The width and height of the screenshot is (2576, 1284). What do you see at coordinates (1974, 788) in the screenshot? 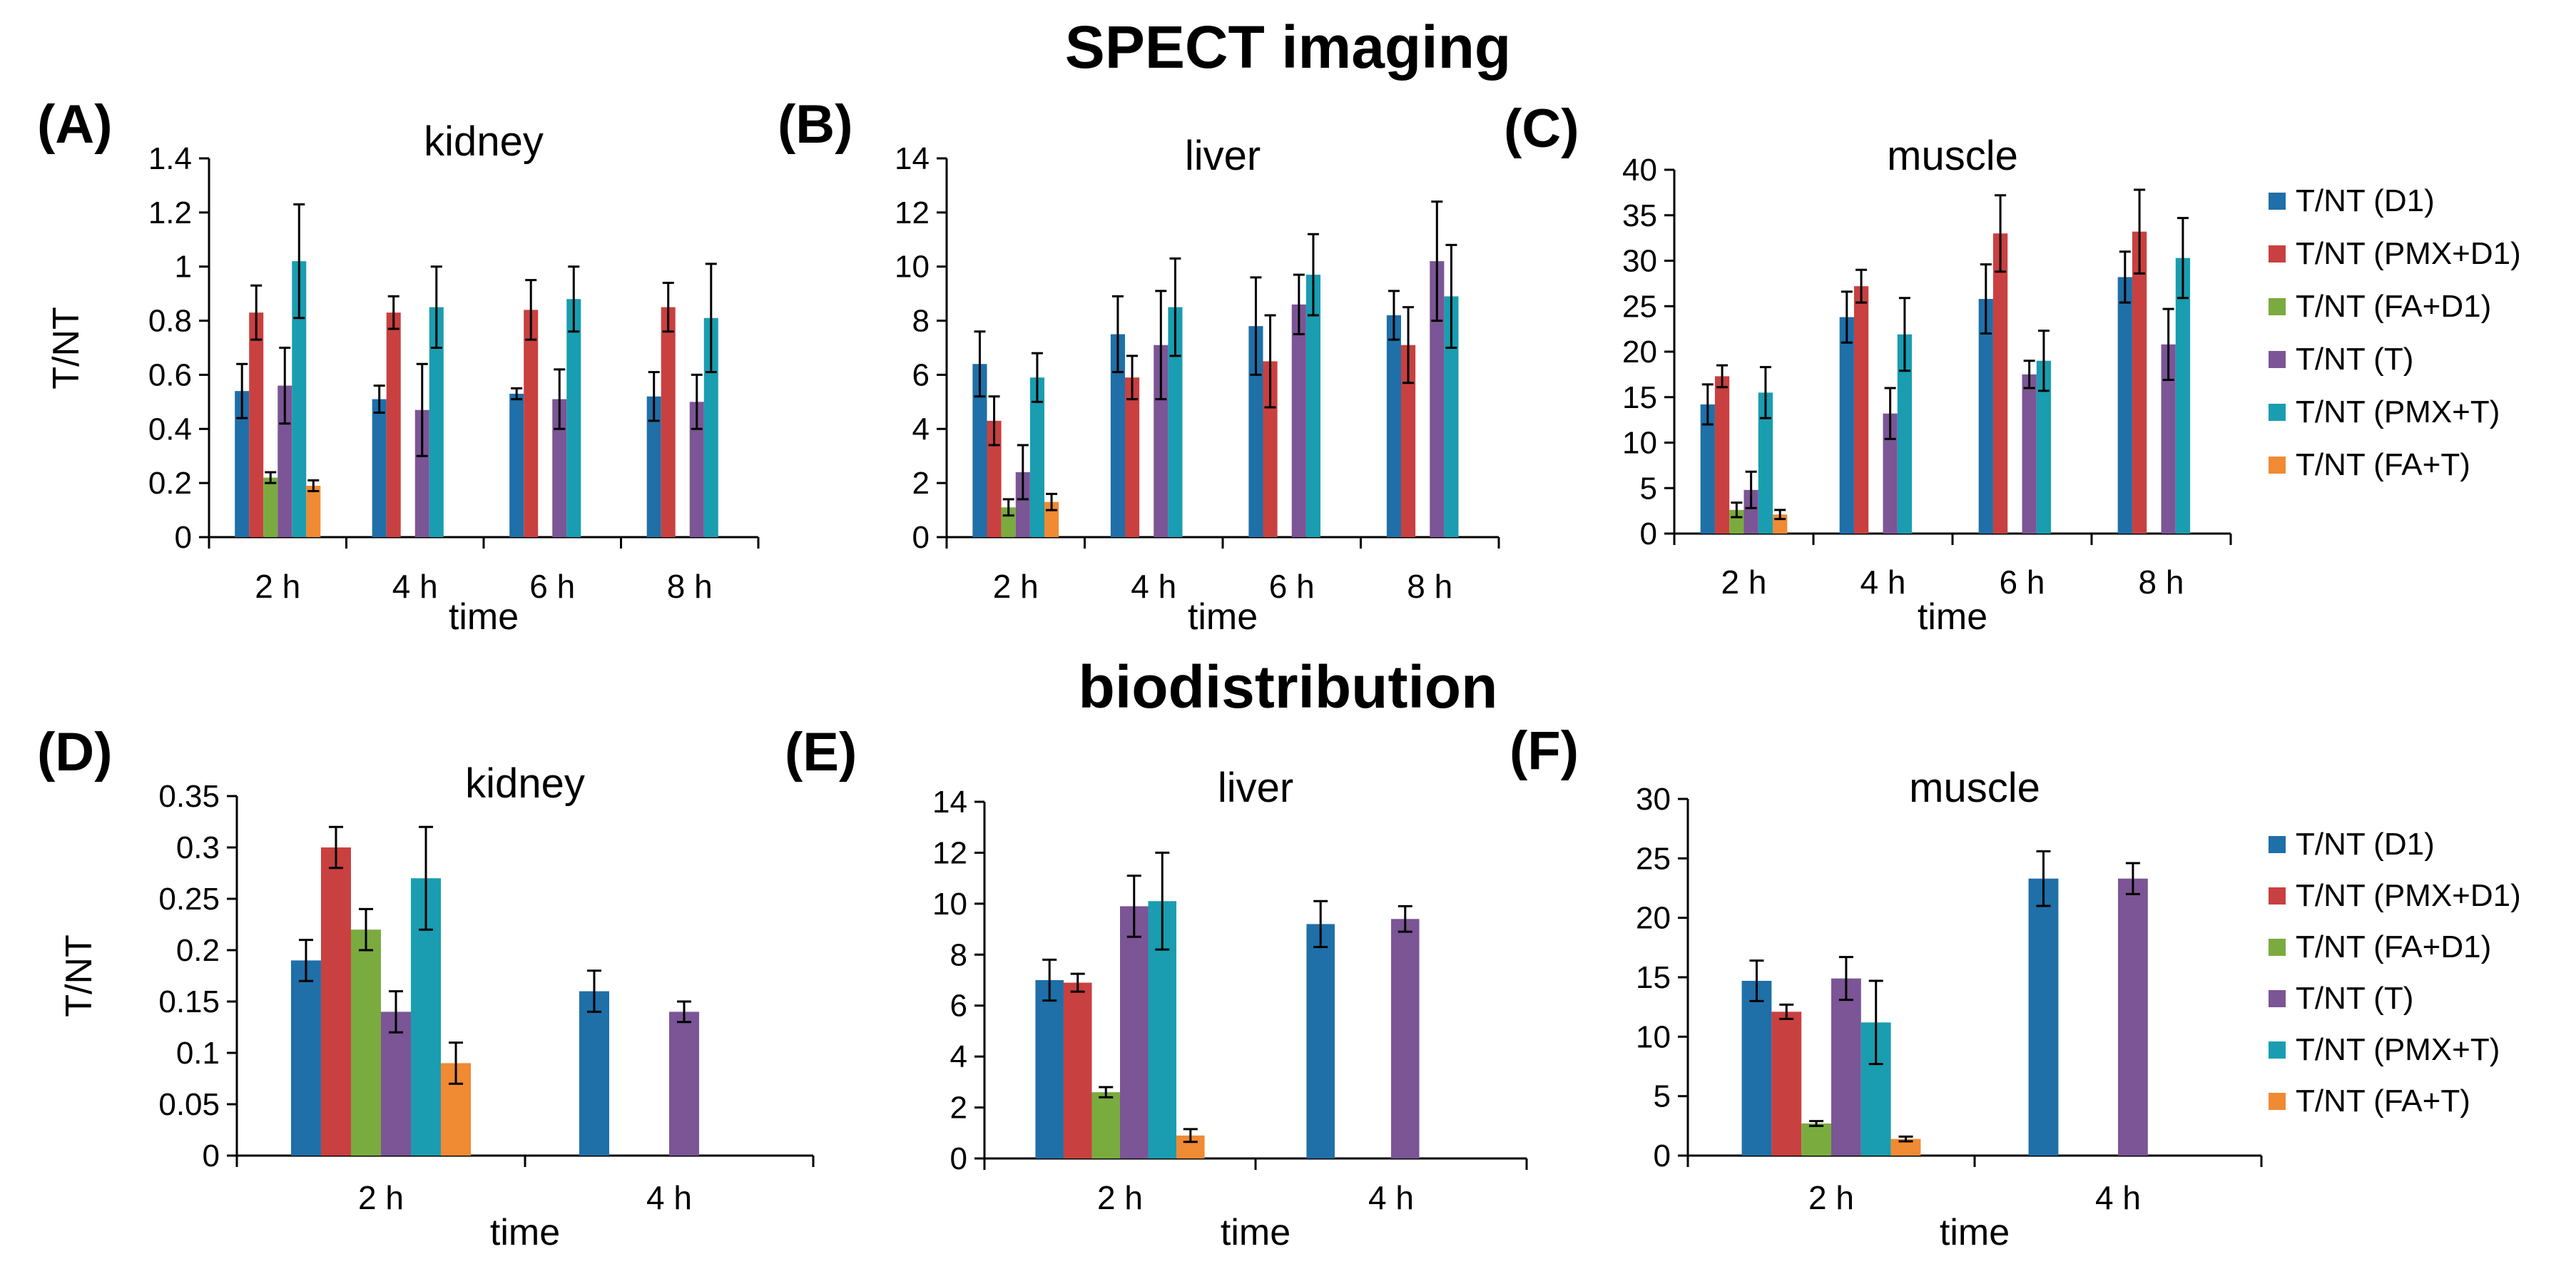
I see `panel-title-f: muscle` at bounding box center [1974, 788].